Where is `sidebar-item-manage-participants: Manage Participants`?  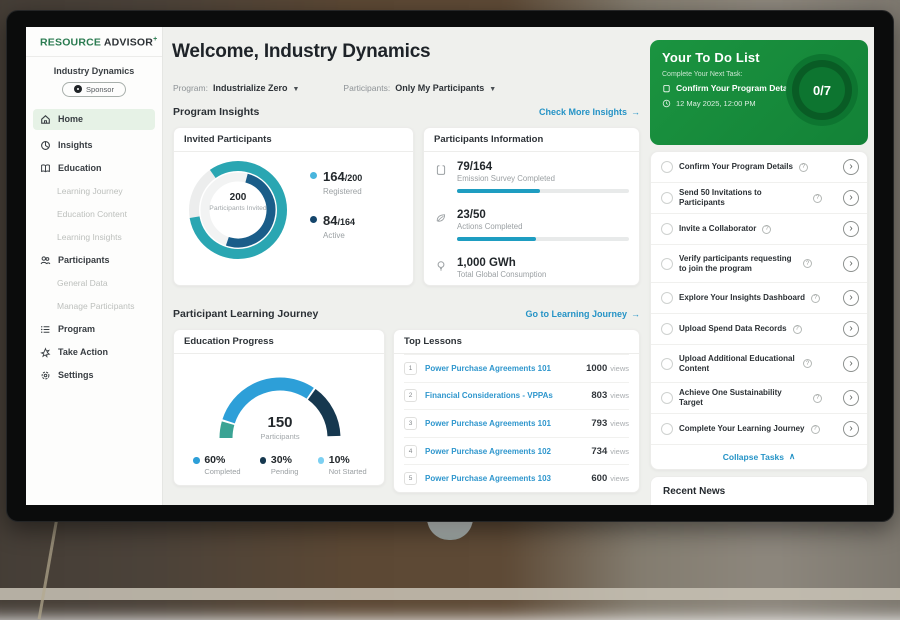
sidebar-item-manage-participants: Manage Participants is located at coordinates (94, 306).